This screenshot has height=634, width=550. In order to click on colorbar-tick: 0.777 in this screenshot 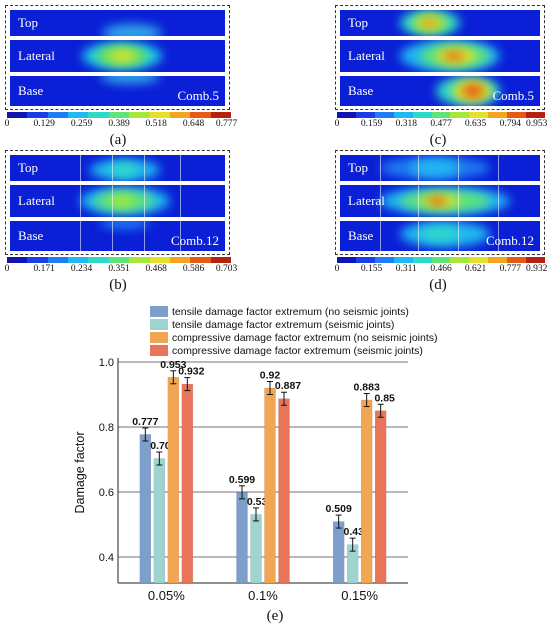, I will do `click(226, 124)`.